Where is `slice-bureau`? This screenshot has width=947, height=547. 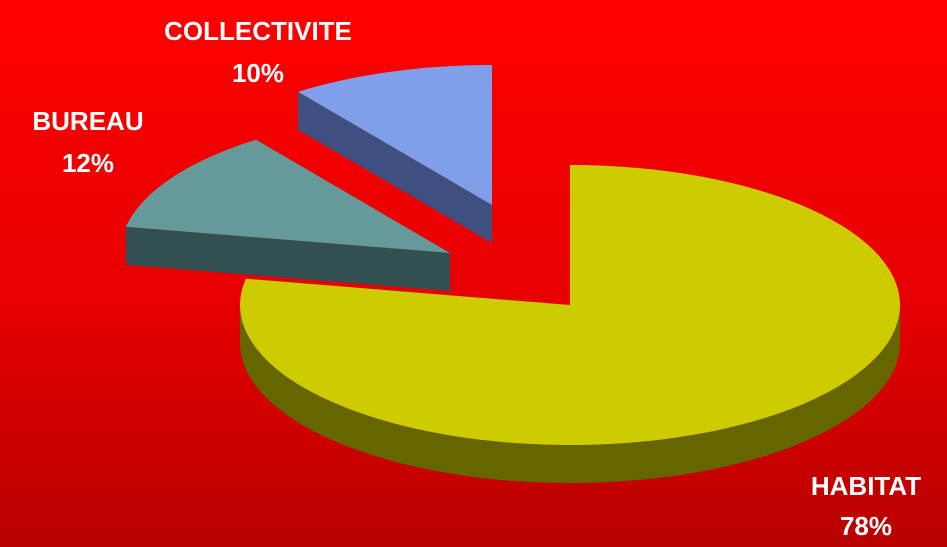 slice-bureau is located at coordinates (287, 196).